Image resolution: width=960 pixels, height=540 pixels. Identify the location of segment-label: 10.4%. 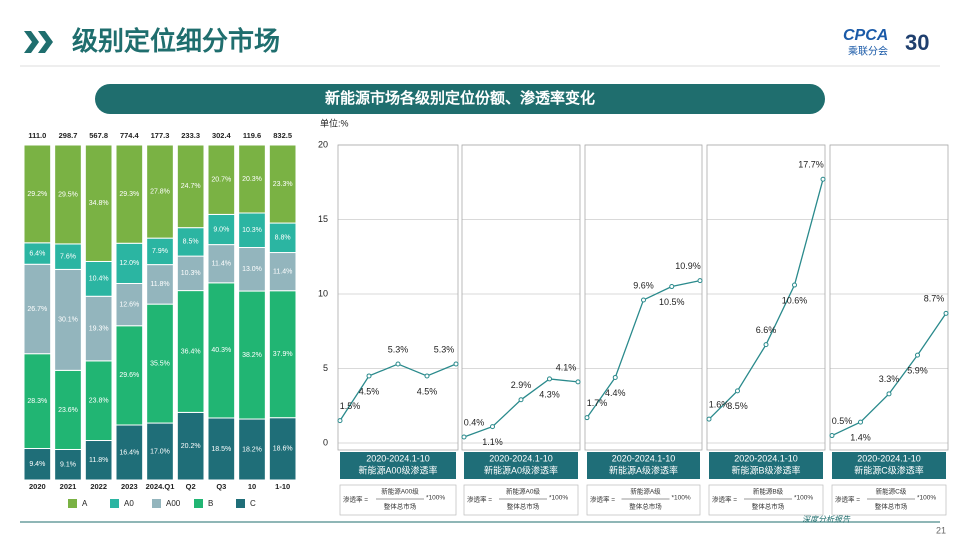
(99, 279).